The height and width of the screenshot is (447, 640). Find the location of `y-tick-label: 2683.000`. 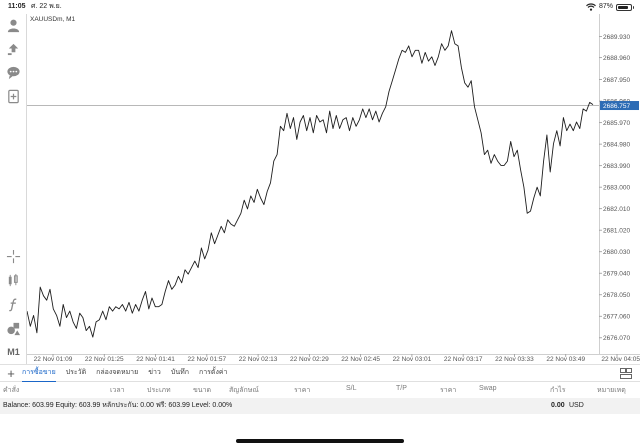

y-tick-label: 2683.000 is located at coordinates (616, 187).